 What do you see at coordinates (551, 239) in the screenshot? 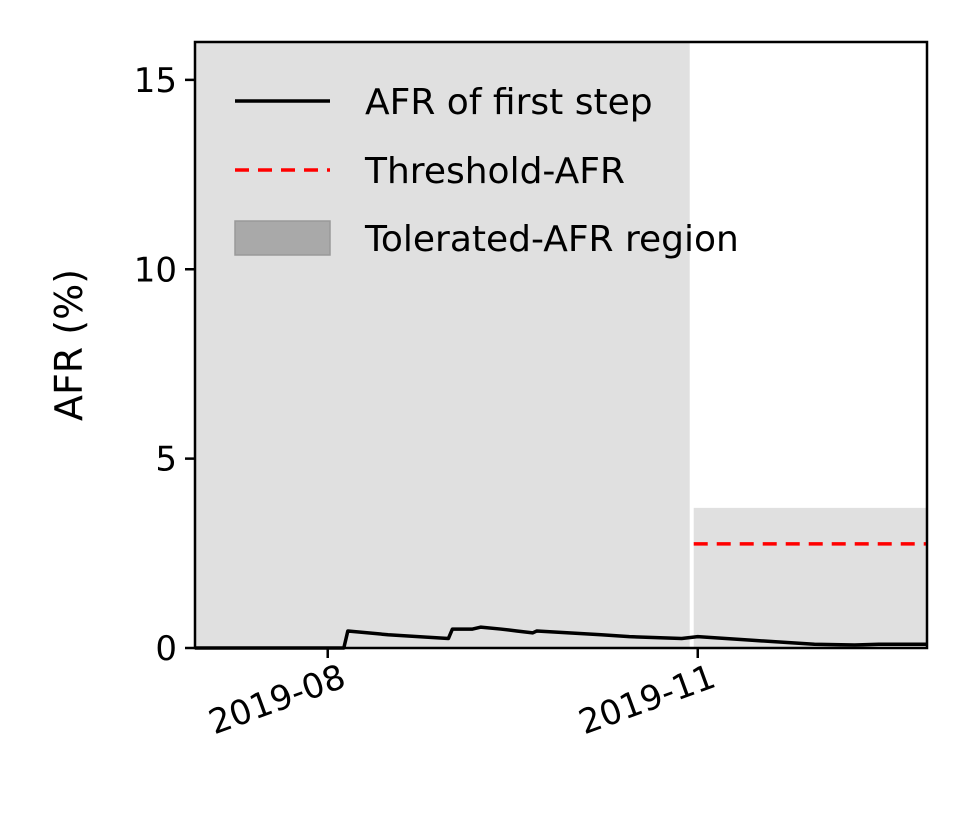
I see `legend-label: Tolerated-AFR region` at bounding box center [551, 239].